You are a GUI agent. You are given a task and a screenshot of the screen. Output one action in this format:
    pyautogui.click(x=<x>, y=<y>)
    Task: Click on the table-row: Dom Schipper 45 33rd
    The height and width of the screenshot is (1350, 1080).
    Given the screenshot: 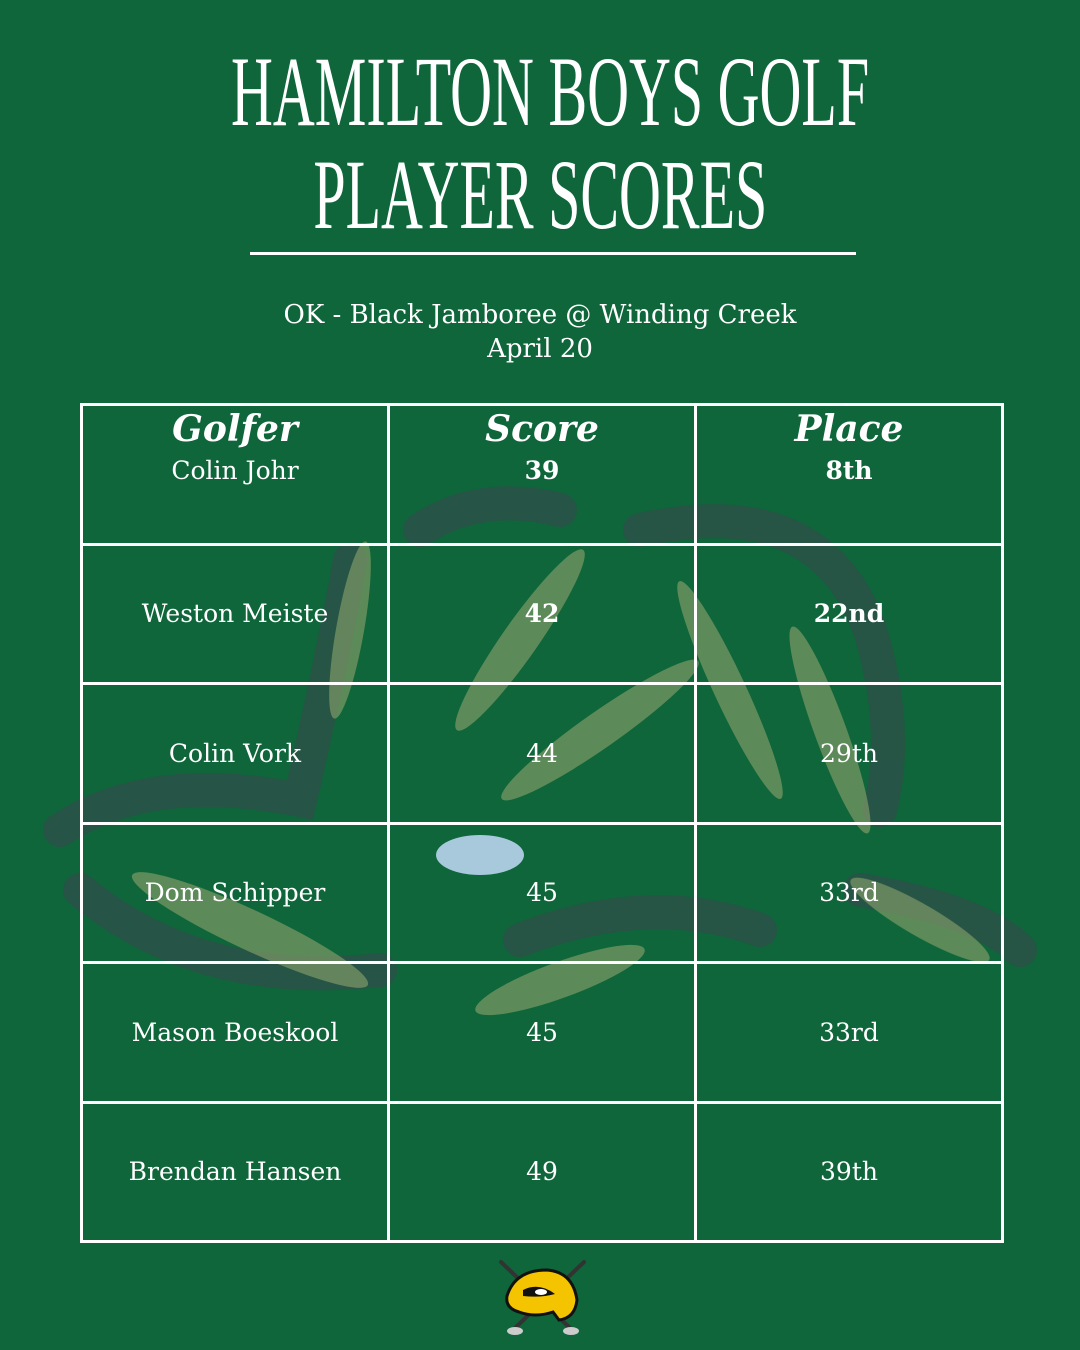 What is the action you would take?
    pyautogui.click(x=542, y=892)
    